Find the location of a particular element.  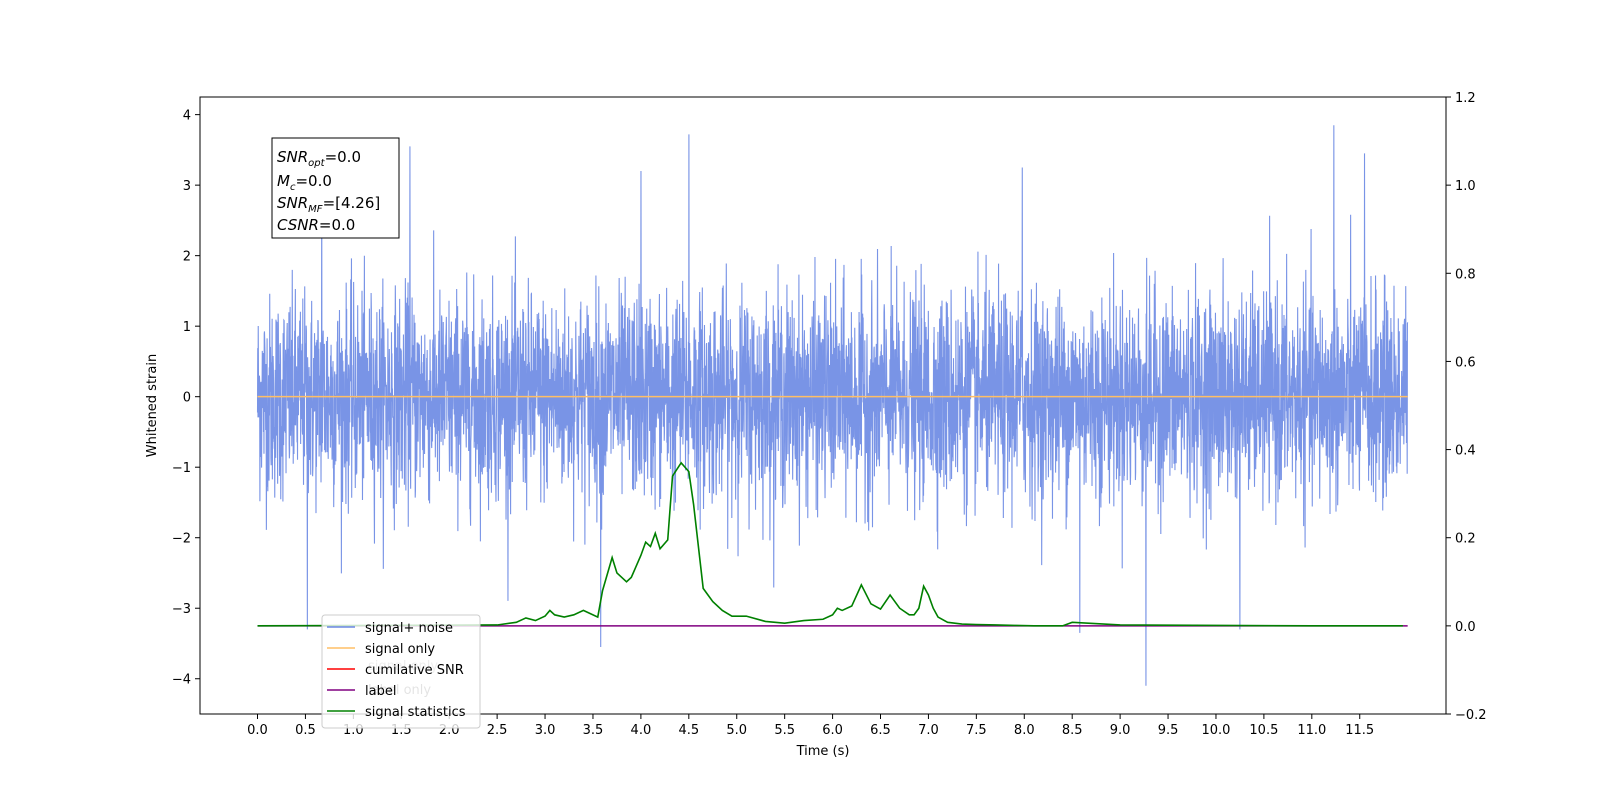

y-tick-label: 3 is located at coordinates (187, 186).